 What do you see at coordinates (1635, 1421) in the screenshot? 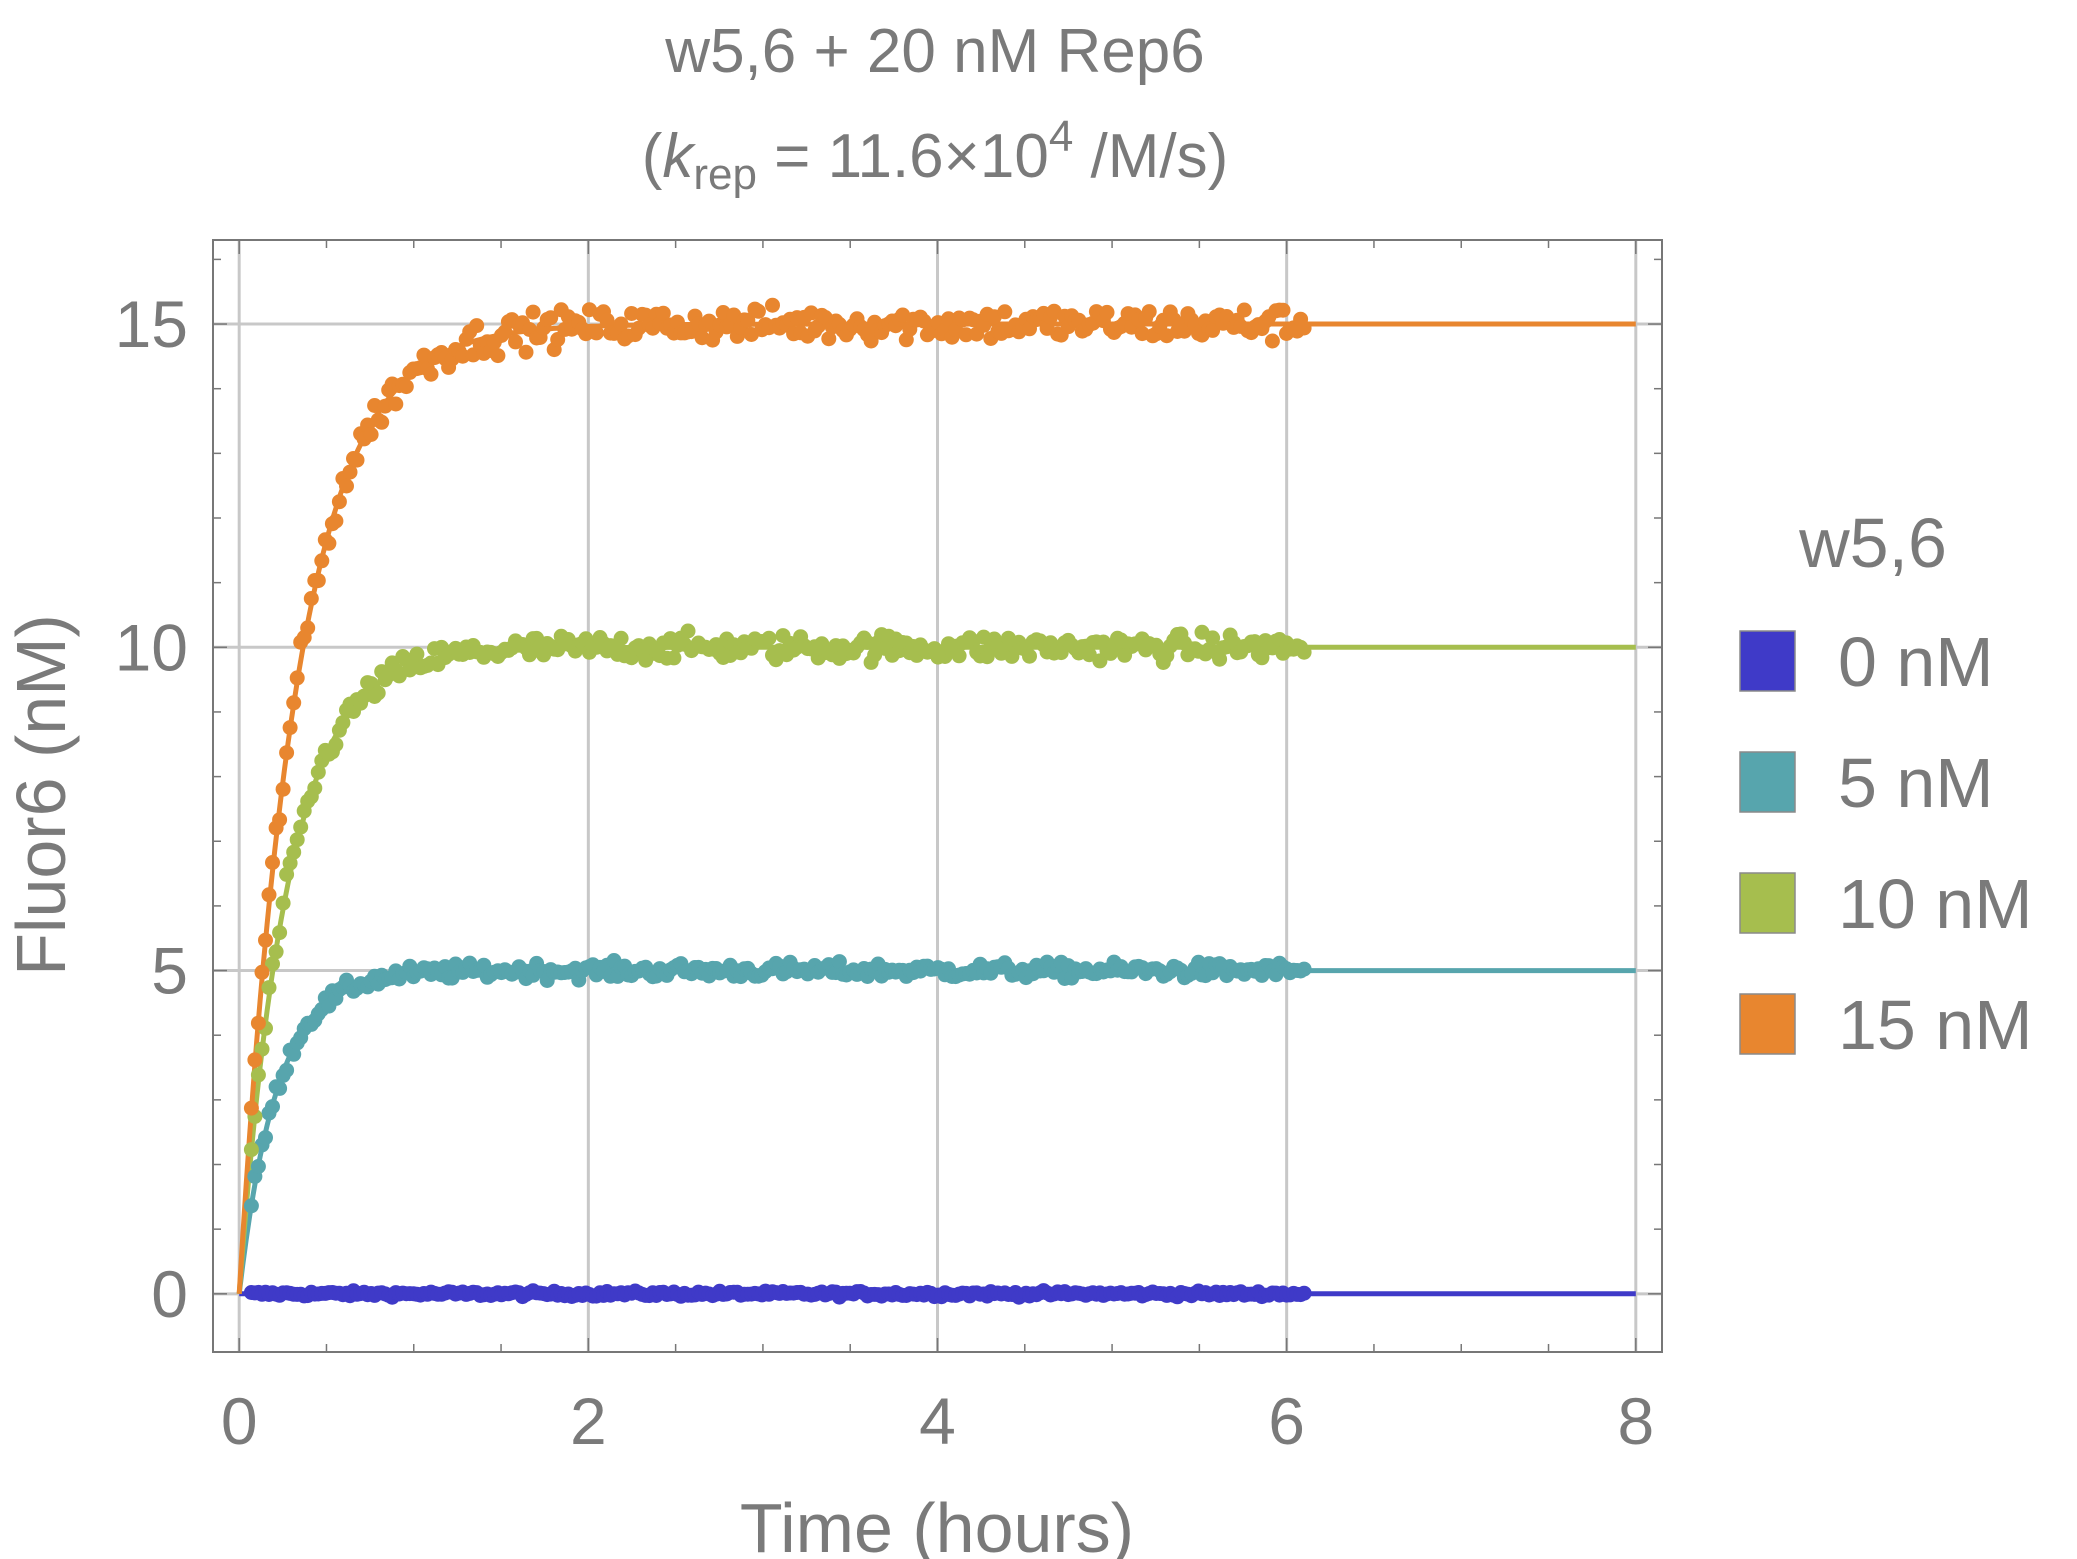
I see `x-tick-label: 8` at bounding box center [1635, 1421].